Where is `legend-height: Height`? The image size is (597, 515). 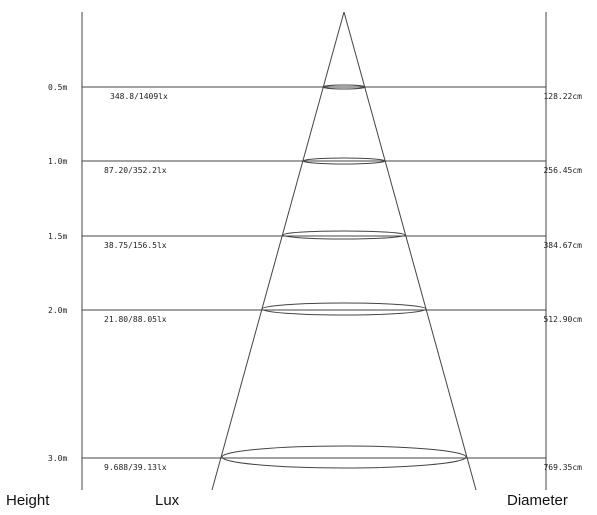 legend-height: Height is located at coordinates (28, 500).